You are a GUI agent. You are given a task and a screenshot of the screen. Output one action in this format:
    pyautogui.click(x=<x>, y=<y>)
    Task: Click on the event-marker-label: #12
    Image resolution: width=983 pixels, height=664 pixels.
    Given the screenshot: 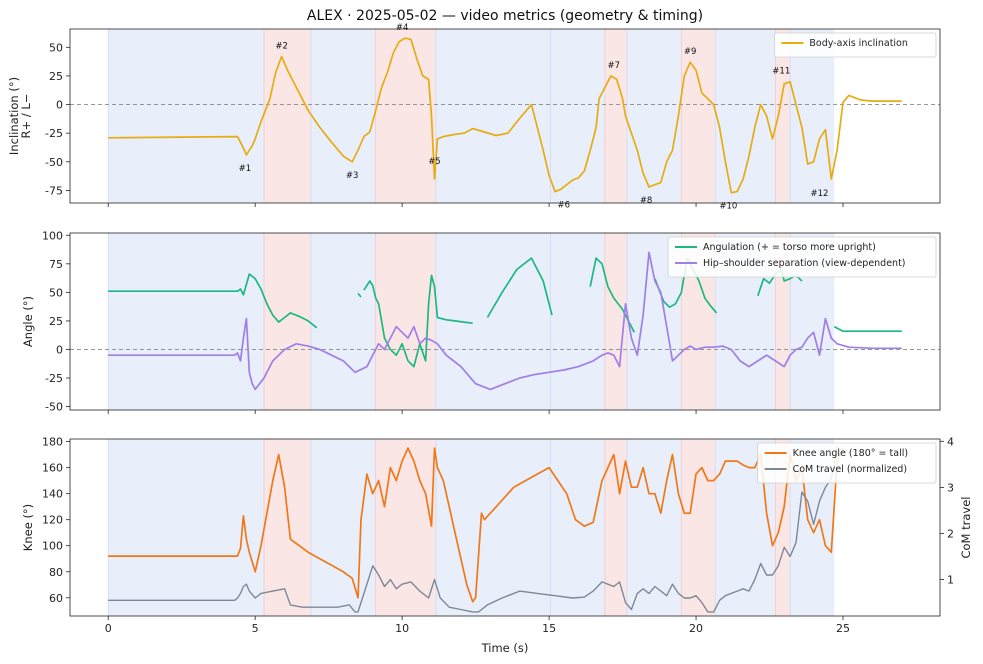 What is the action you would take?
    pyautogui.click(x=820, y=194)
    